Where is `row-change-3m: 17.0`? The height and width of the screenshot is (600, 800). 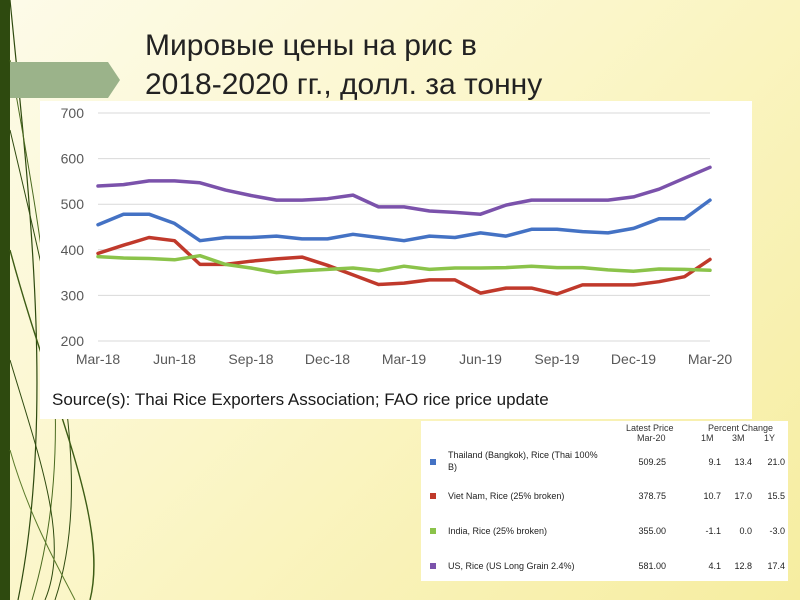 row-change-3m: 17.0 is located at coordinates (743, 496).